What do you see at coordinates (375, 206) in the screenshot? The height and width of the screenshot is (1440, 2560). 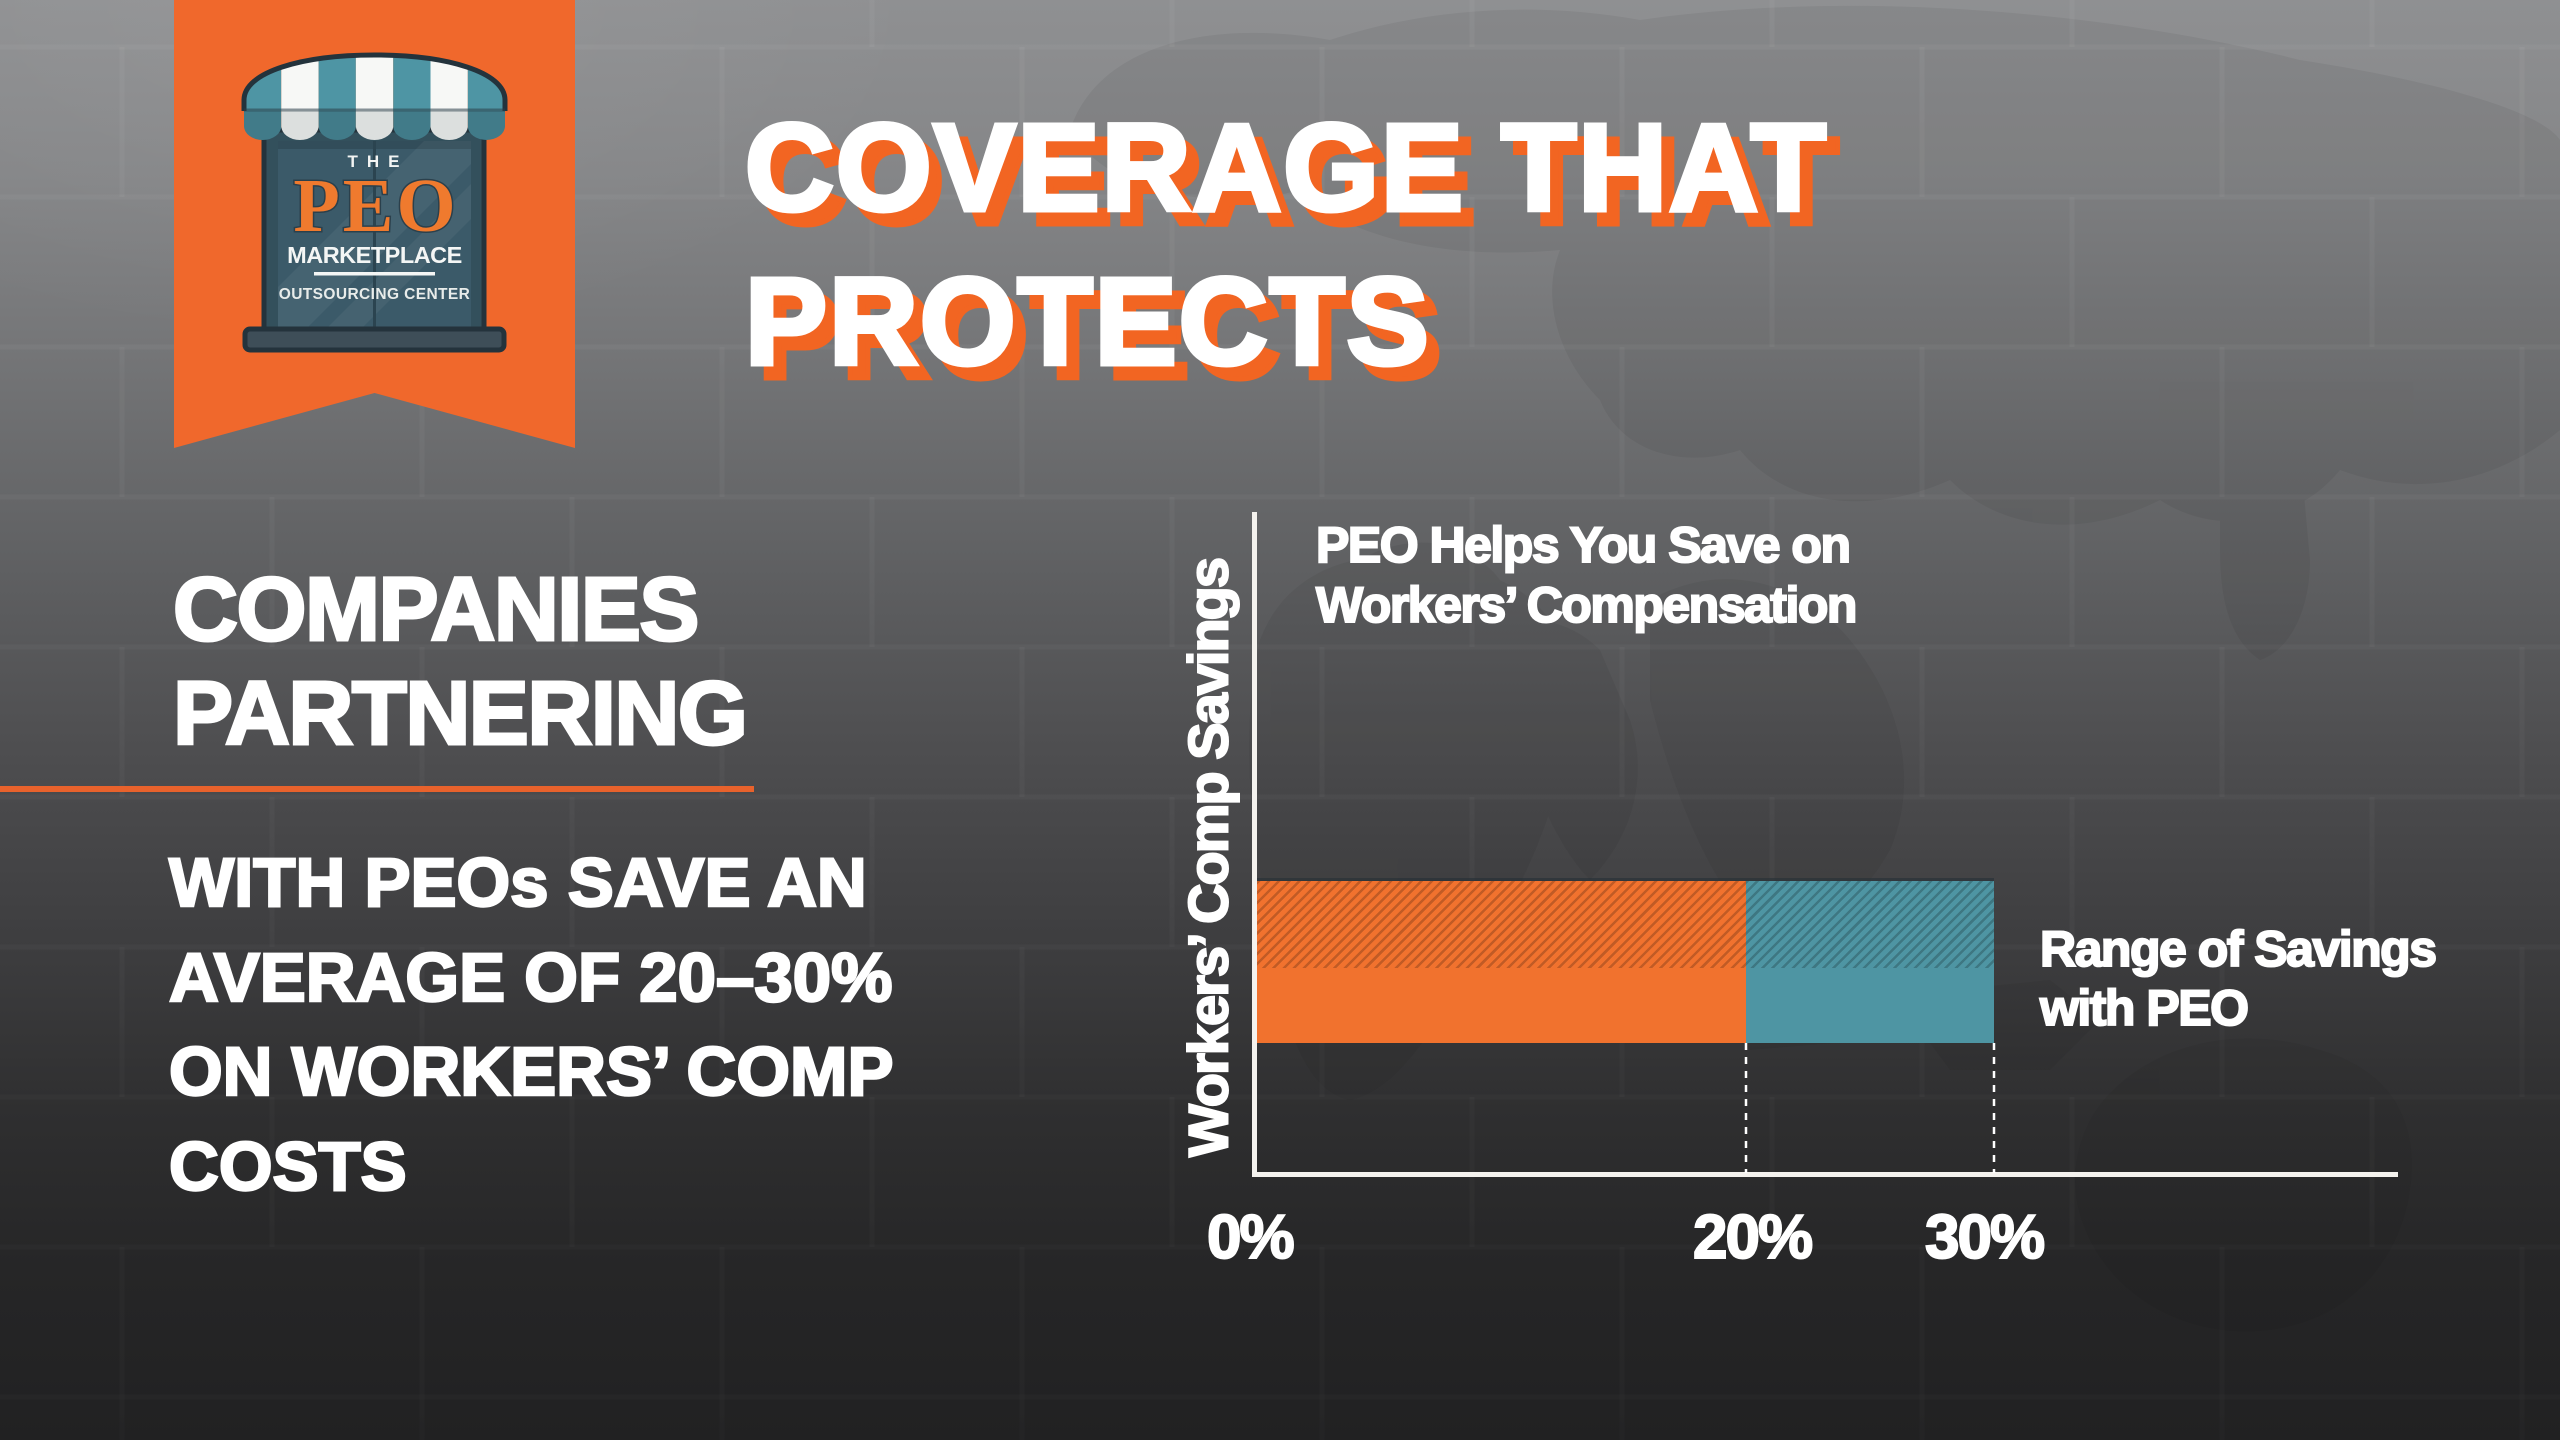 I see `svg-text: PEO` at bounding box center [375, 206].